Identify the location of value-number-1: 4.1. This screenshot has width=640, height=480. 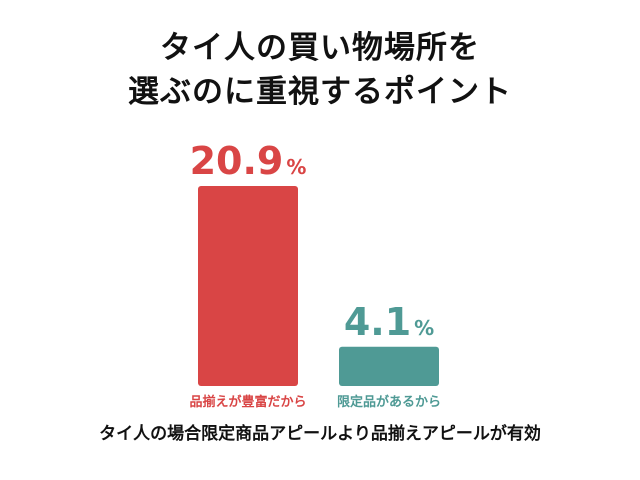
(377, 322).